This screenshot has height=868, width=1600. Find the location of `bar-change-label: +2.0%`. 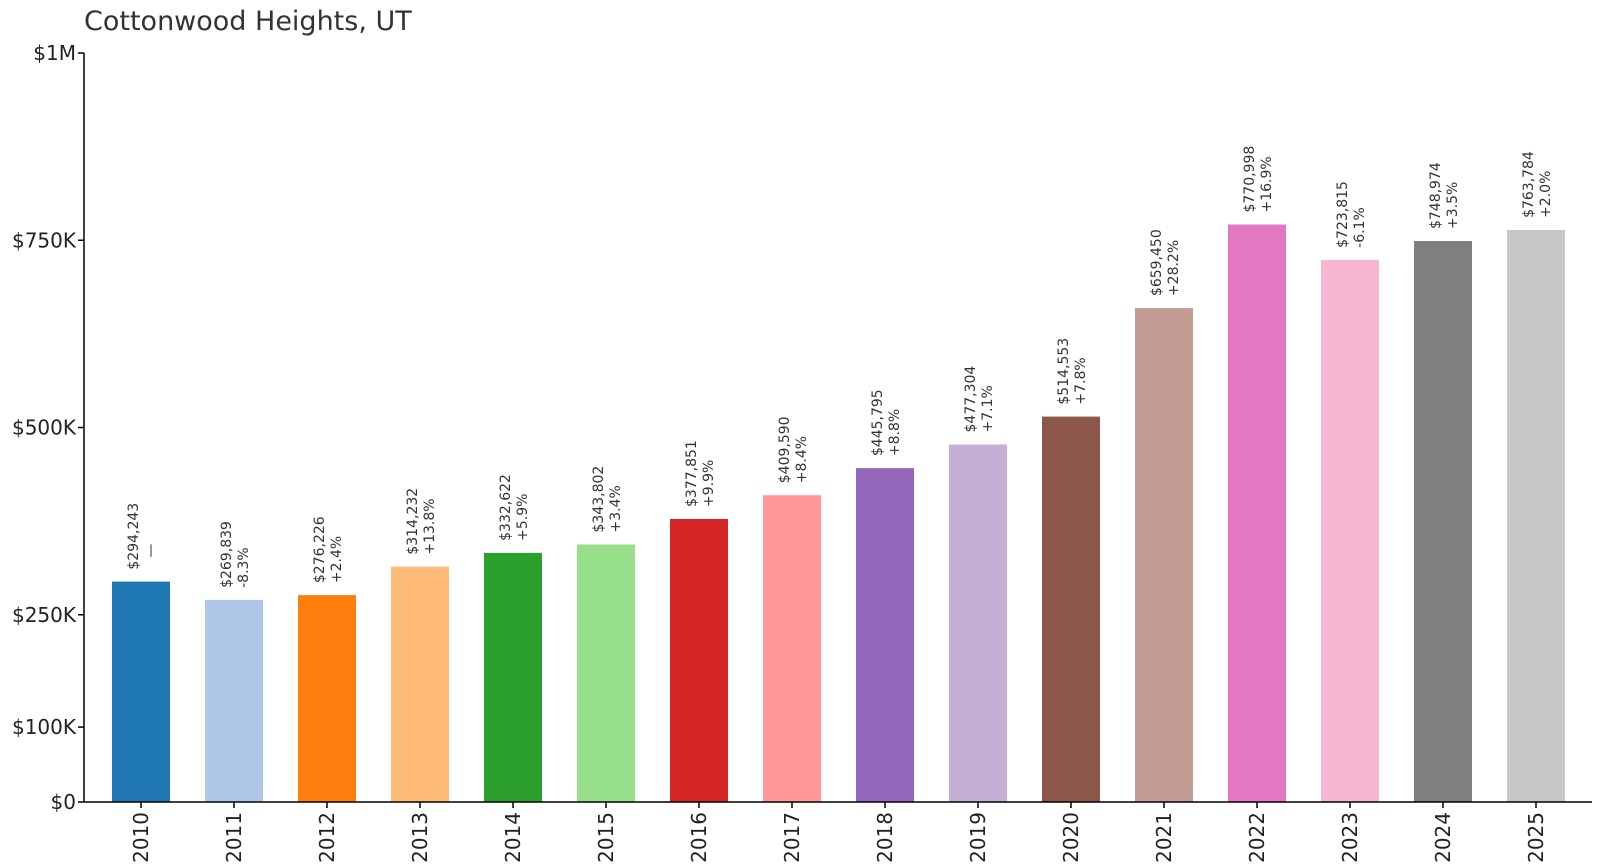

bar-change-label: +2.0% is located at coordinates (1546, 194).